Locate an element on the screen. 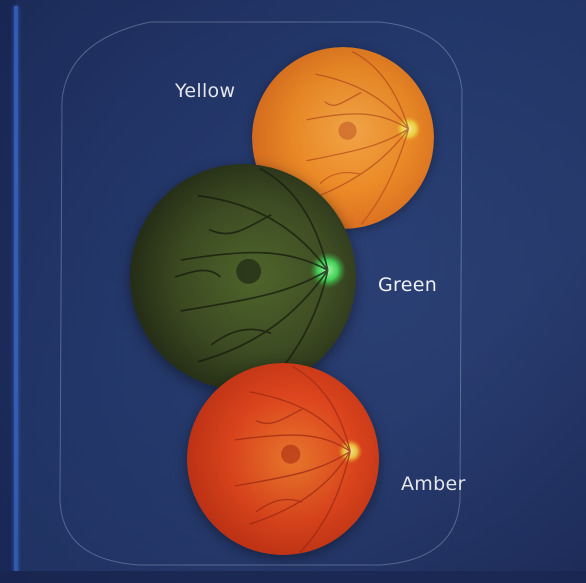 The image size is (586, 583). amber-fundus-image is located at coordinates (283, 459).